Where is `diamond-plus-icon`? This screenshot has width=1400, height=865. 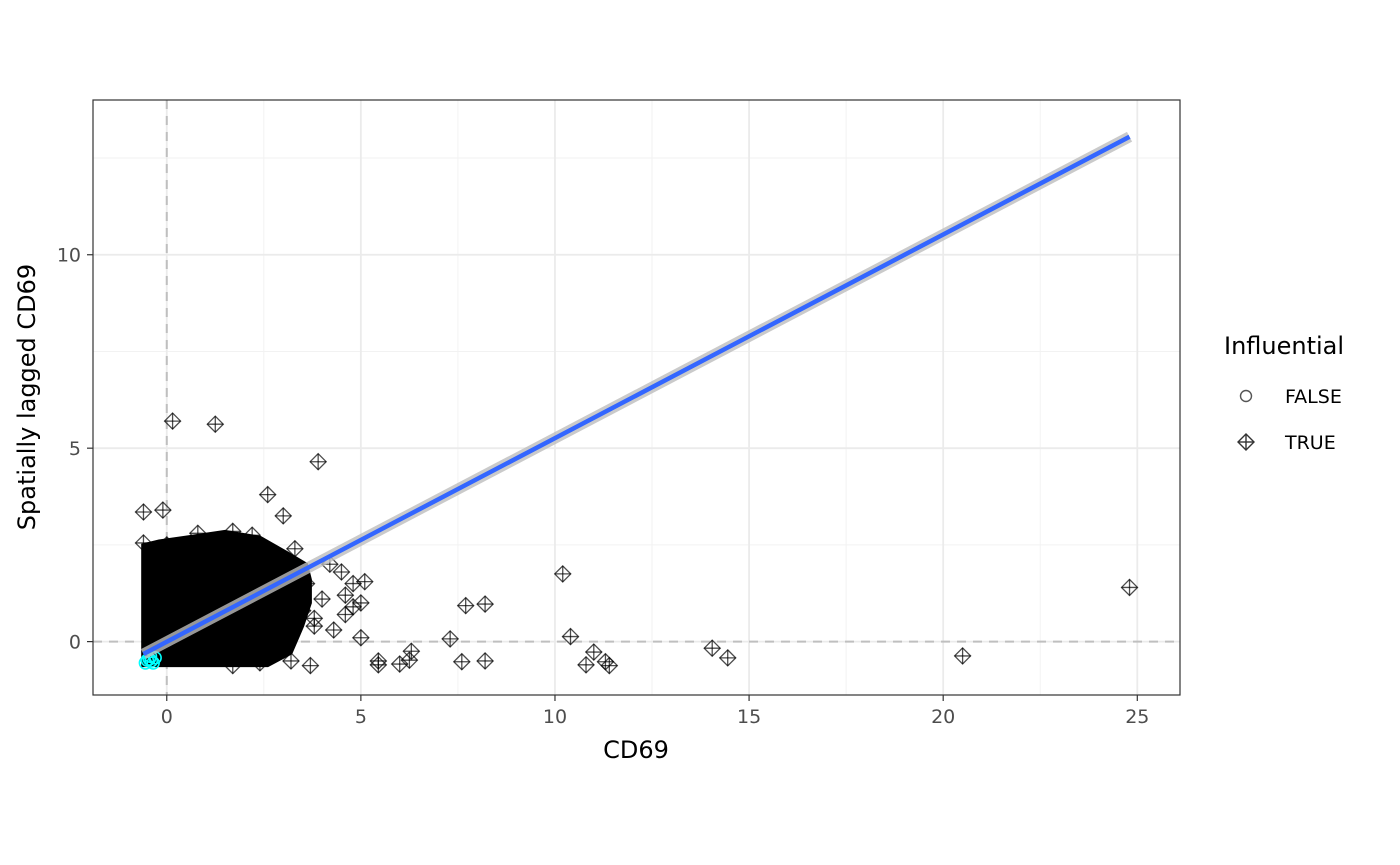 diamond-plus-icon is located at coordinates (1246, 442).